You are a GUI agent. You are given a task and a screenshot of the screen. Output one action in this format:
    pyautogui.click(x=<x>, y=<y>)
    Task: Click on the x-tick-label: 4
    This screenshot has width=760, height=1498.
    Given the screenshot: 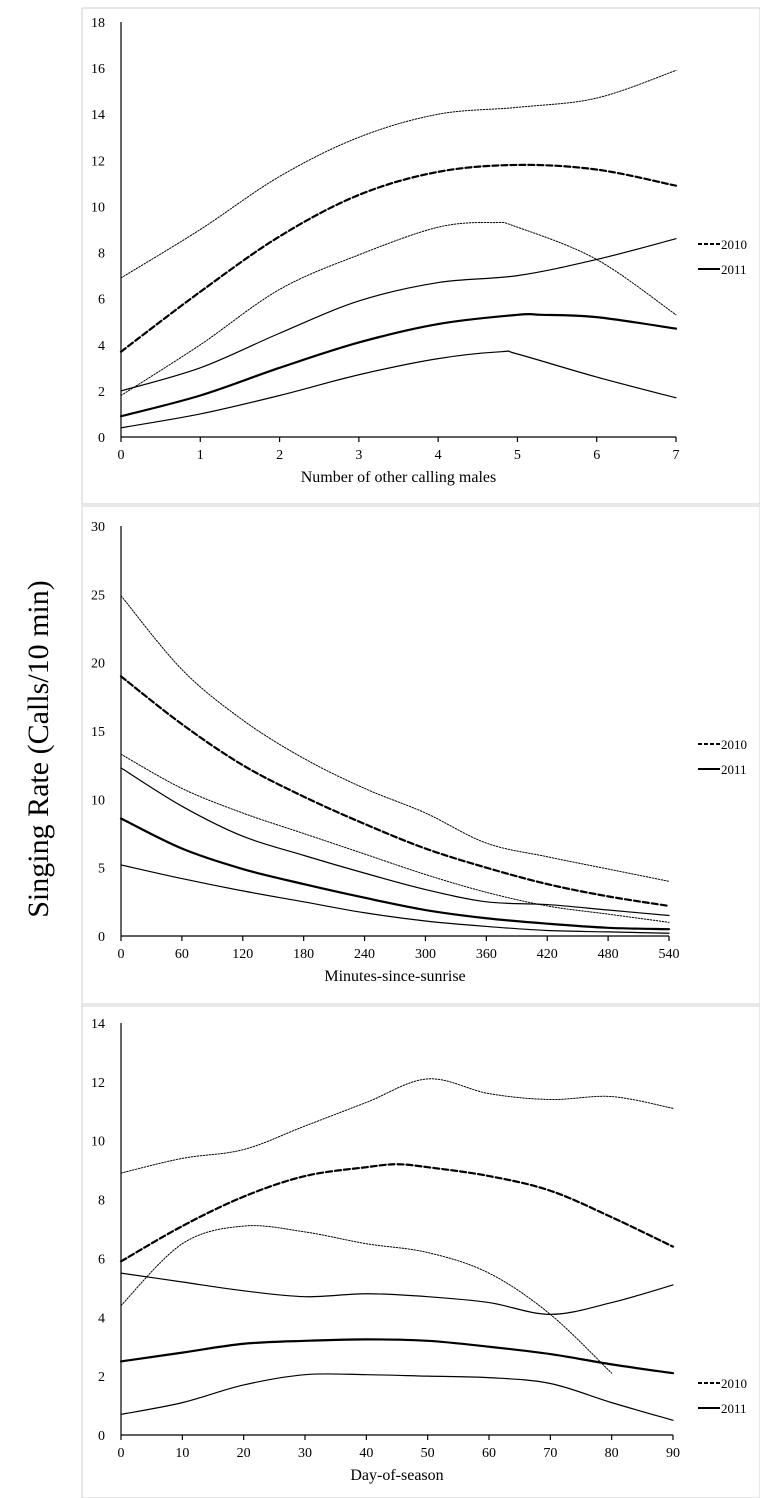 What is the action you would take?
    pyautogui.click(x=438, y=455)
    